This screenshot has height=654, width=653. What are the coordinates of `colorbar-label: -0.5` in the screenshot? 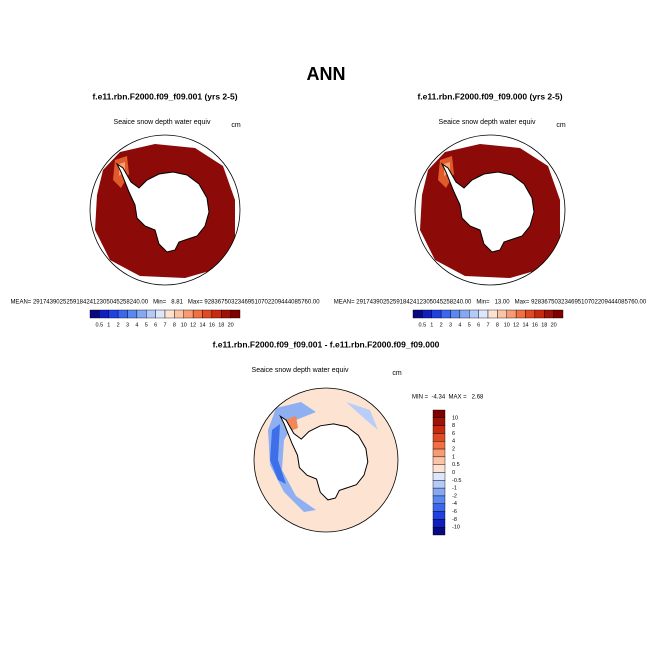 It's located at (456, 481).